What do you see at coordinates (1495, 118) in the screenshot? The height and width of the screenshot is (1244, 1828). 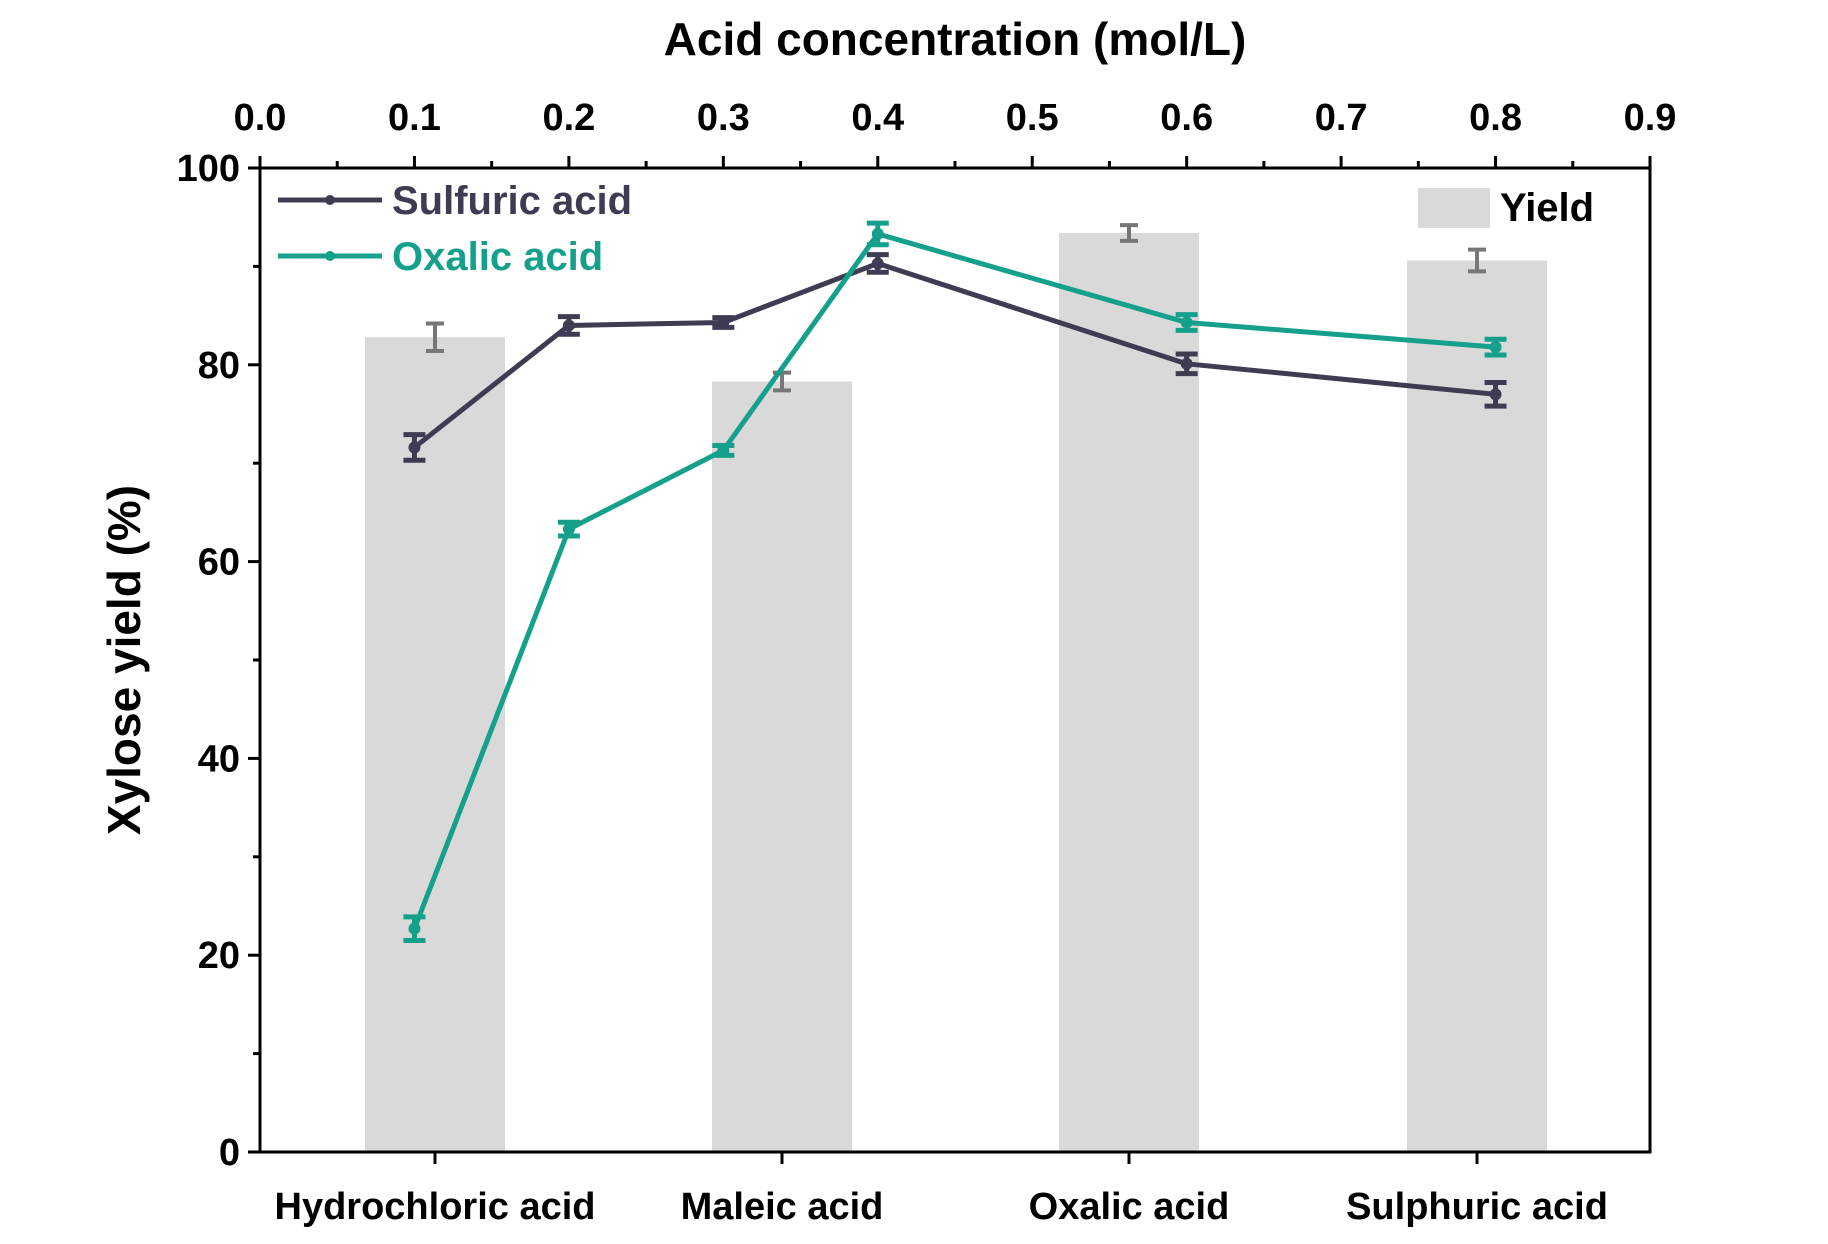 I see `top-tick-label-0.8: 0.8` at bounding box center [1495, 118].